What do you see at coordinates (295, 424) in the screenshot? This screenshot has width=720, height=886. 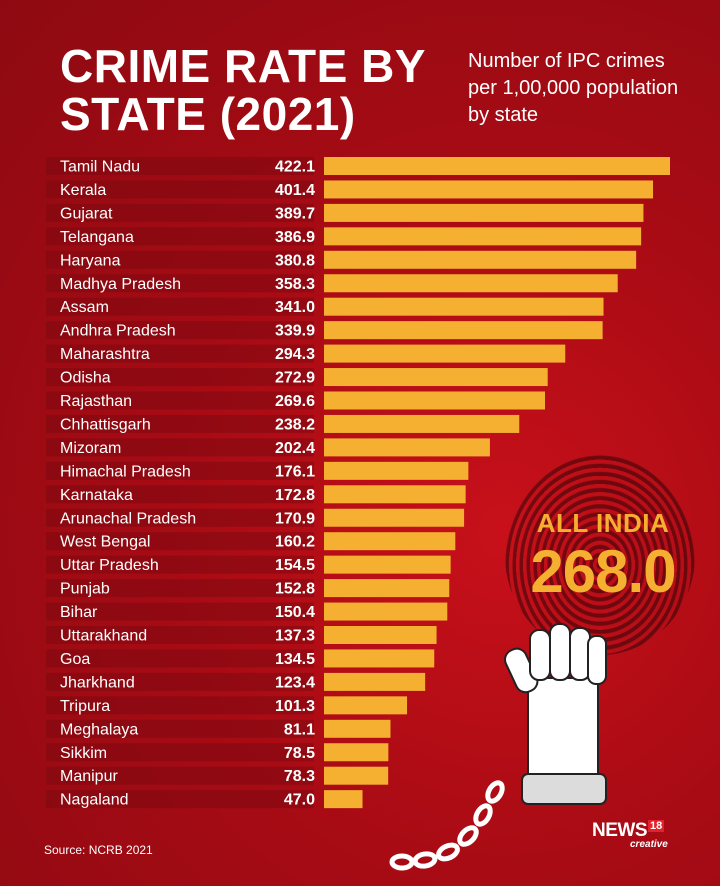 I see `value-label: 238.2` at bounding box center [295, 424].